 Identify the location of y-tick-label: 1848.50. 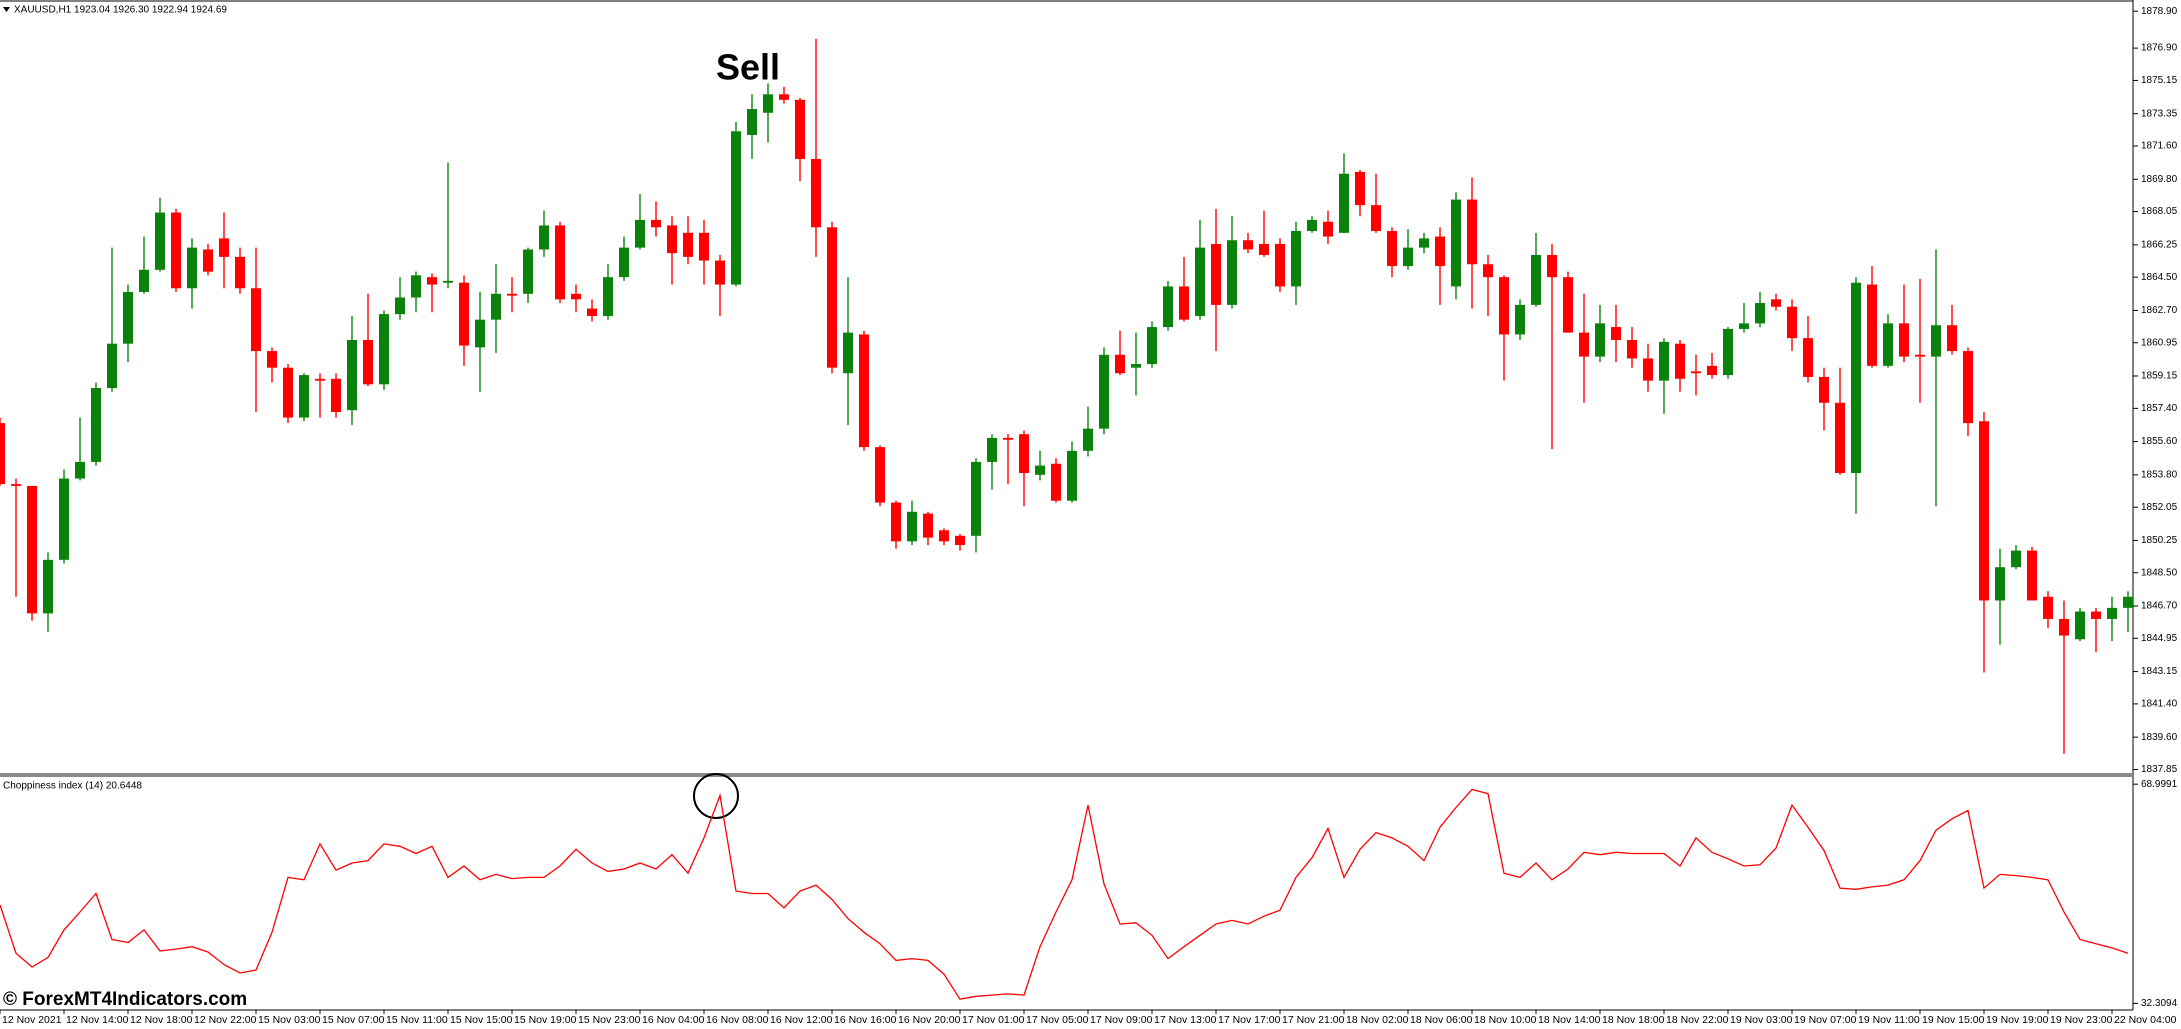
(2159, 572).